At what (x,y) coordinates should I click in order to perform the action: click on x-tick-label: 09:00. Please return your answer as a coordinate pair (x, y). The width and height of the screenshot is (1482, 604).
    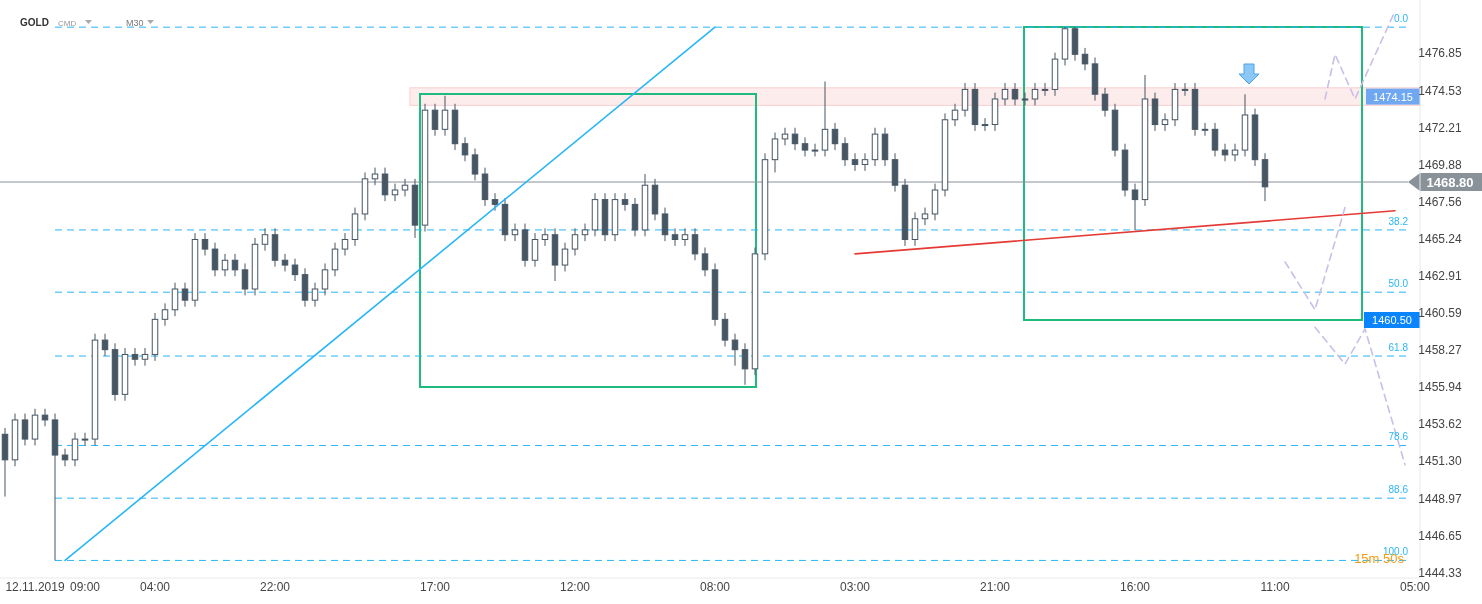
    Looking at the image, I should click on (85, 587).